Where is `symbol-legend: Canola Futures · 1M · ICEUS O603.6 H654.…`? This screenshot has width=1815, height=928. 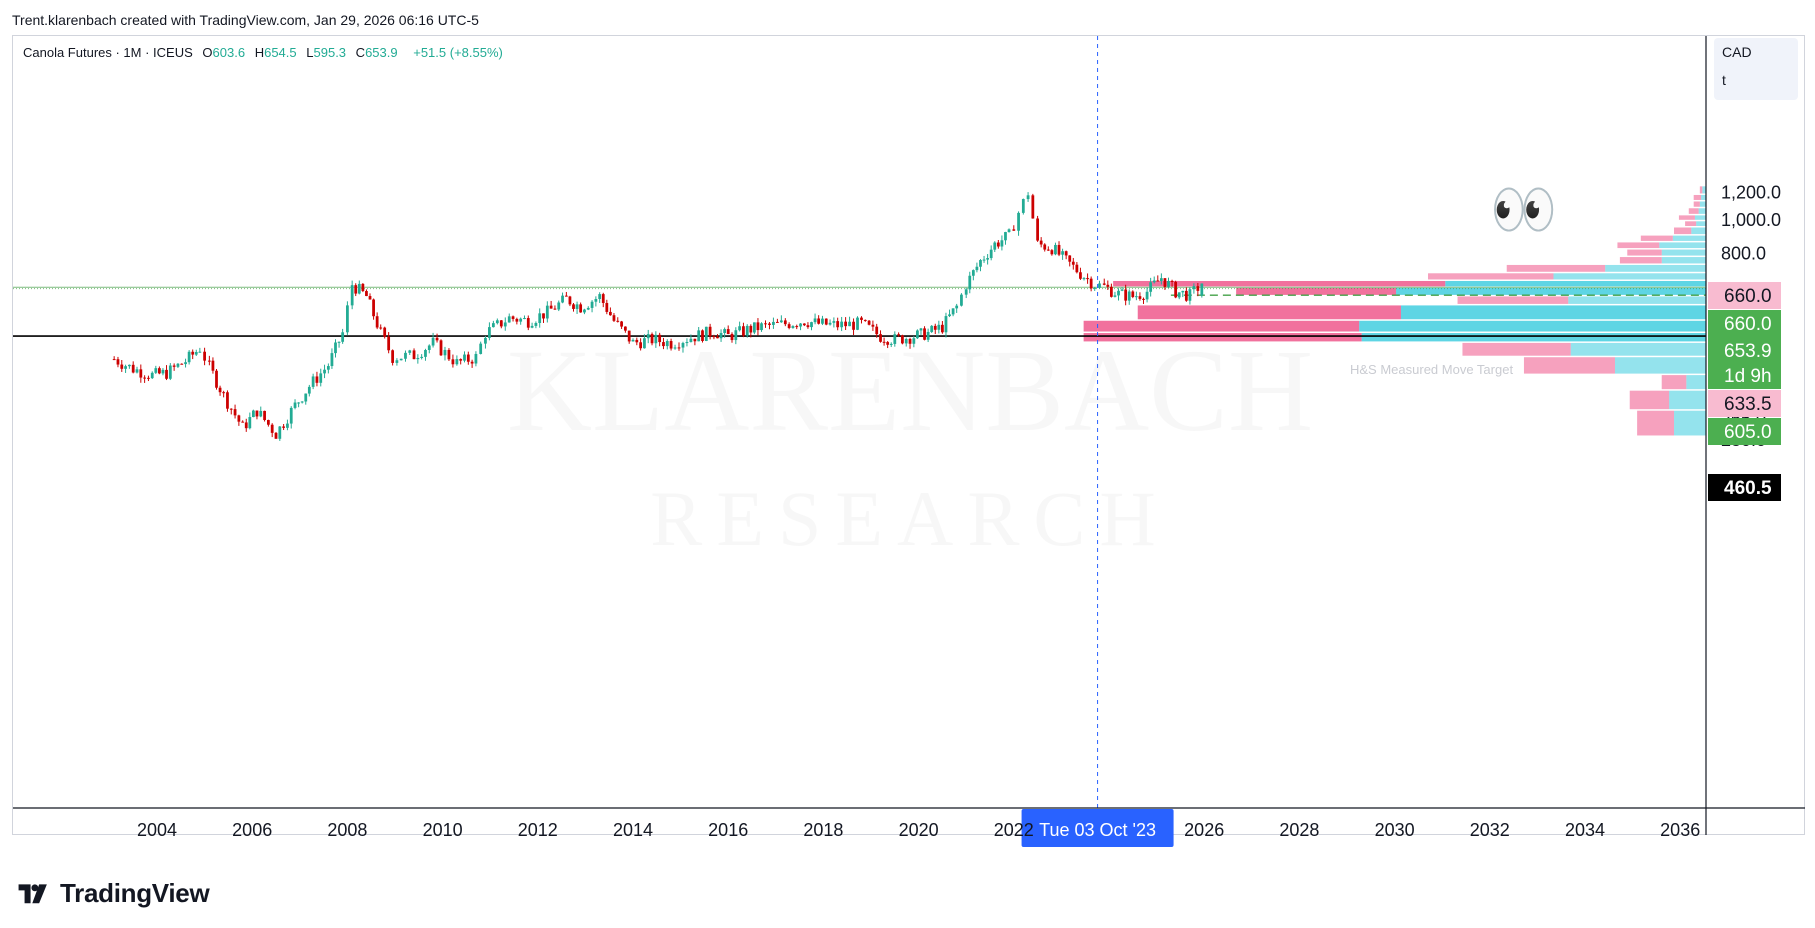
symbol-legend: Canola Futures · 1M · ICEUS O603.6 H654.… is located at coordinates (266, 52).